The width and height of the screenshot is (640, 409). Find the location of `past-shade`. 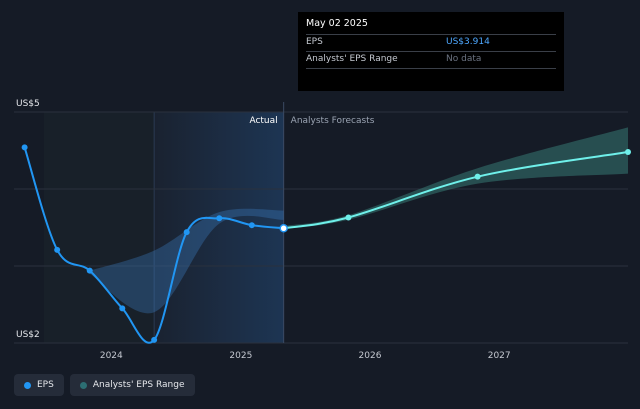

past-shade is located at coordinates (99, 227).